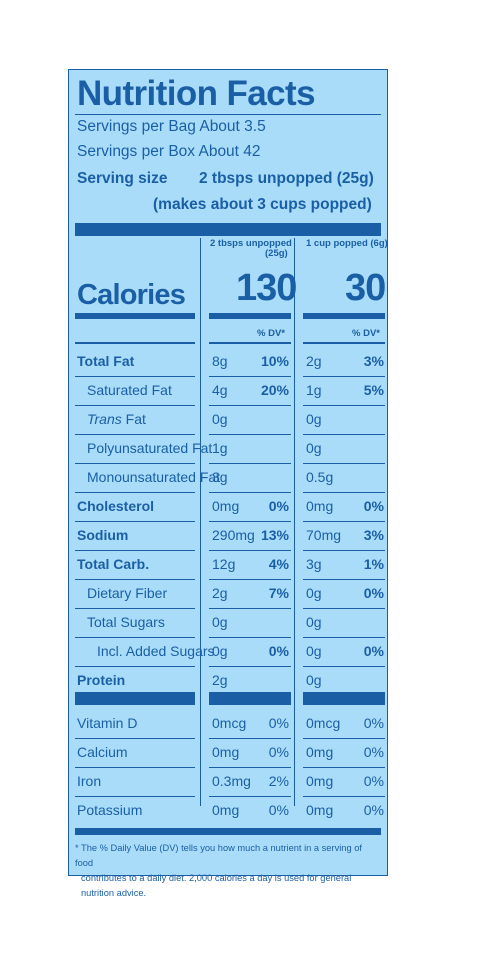  What do you see at coordinates (228, 831) in the screenshot?
I see `footnote-rule` at bounding box center [228, 831].